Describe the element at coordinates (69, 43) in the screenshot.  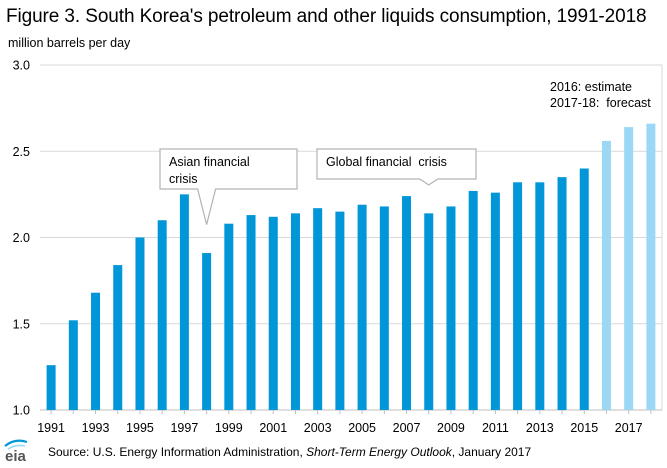
I see `y-axis-unit-label: million barrels per day` at that location.